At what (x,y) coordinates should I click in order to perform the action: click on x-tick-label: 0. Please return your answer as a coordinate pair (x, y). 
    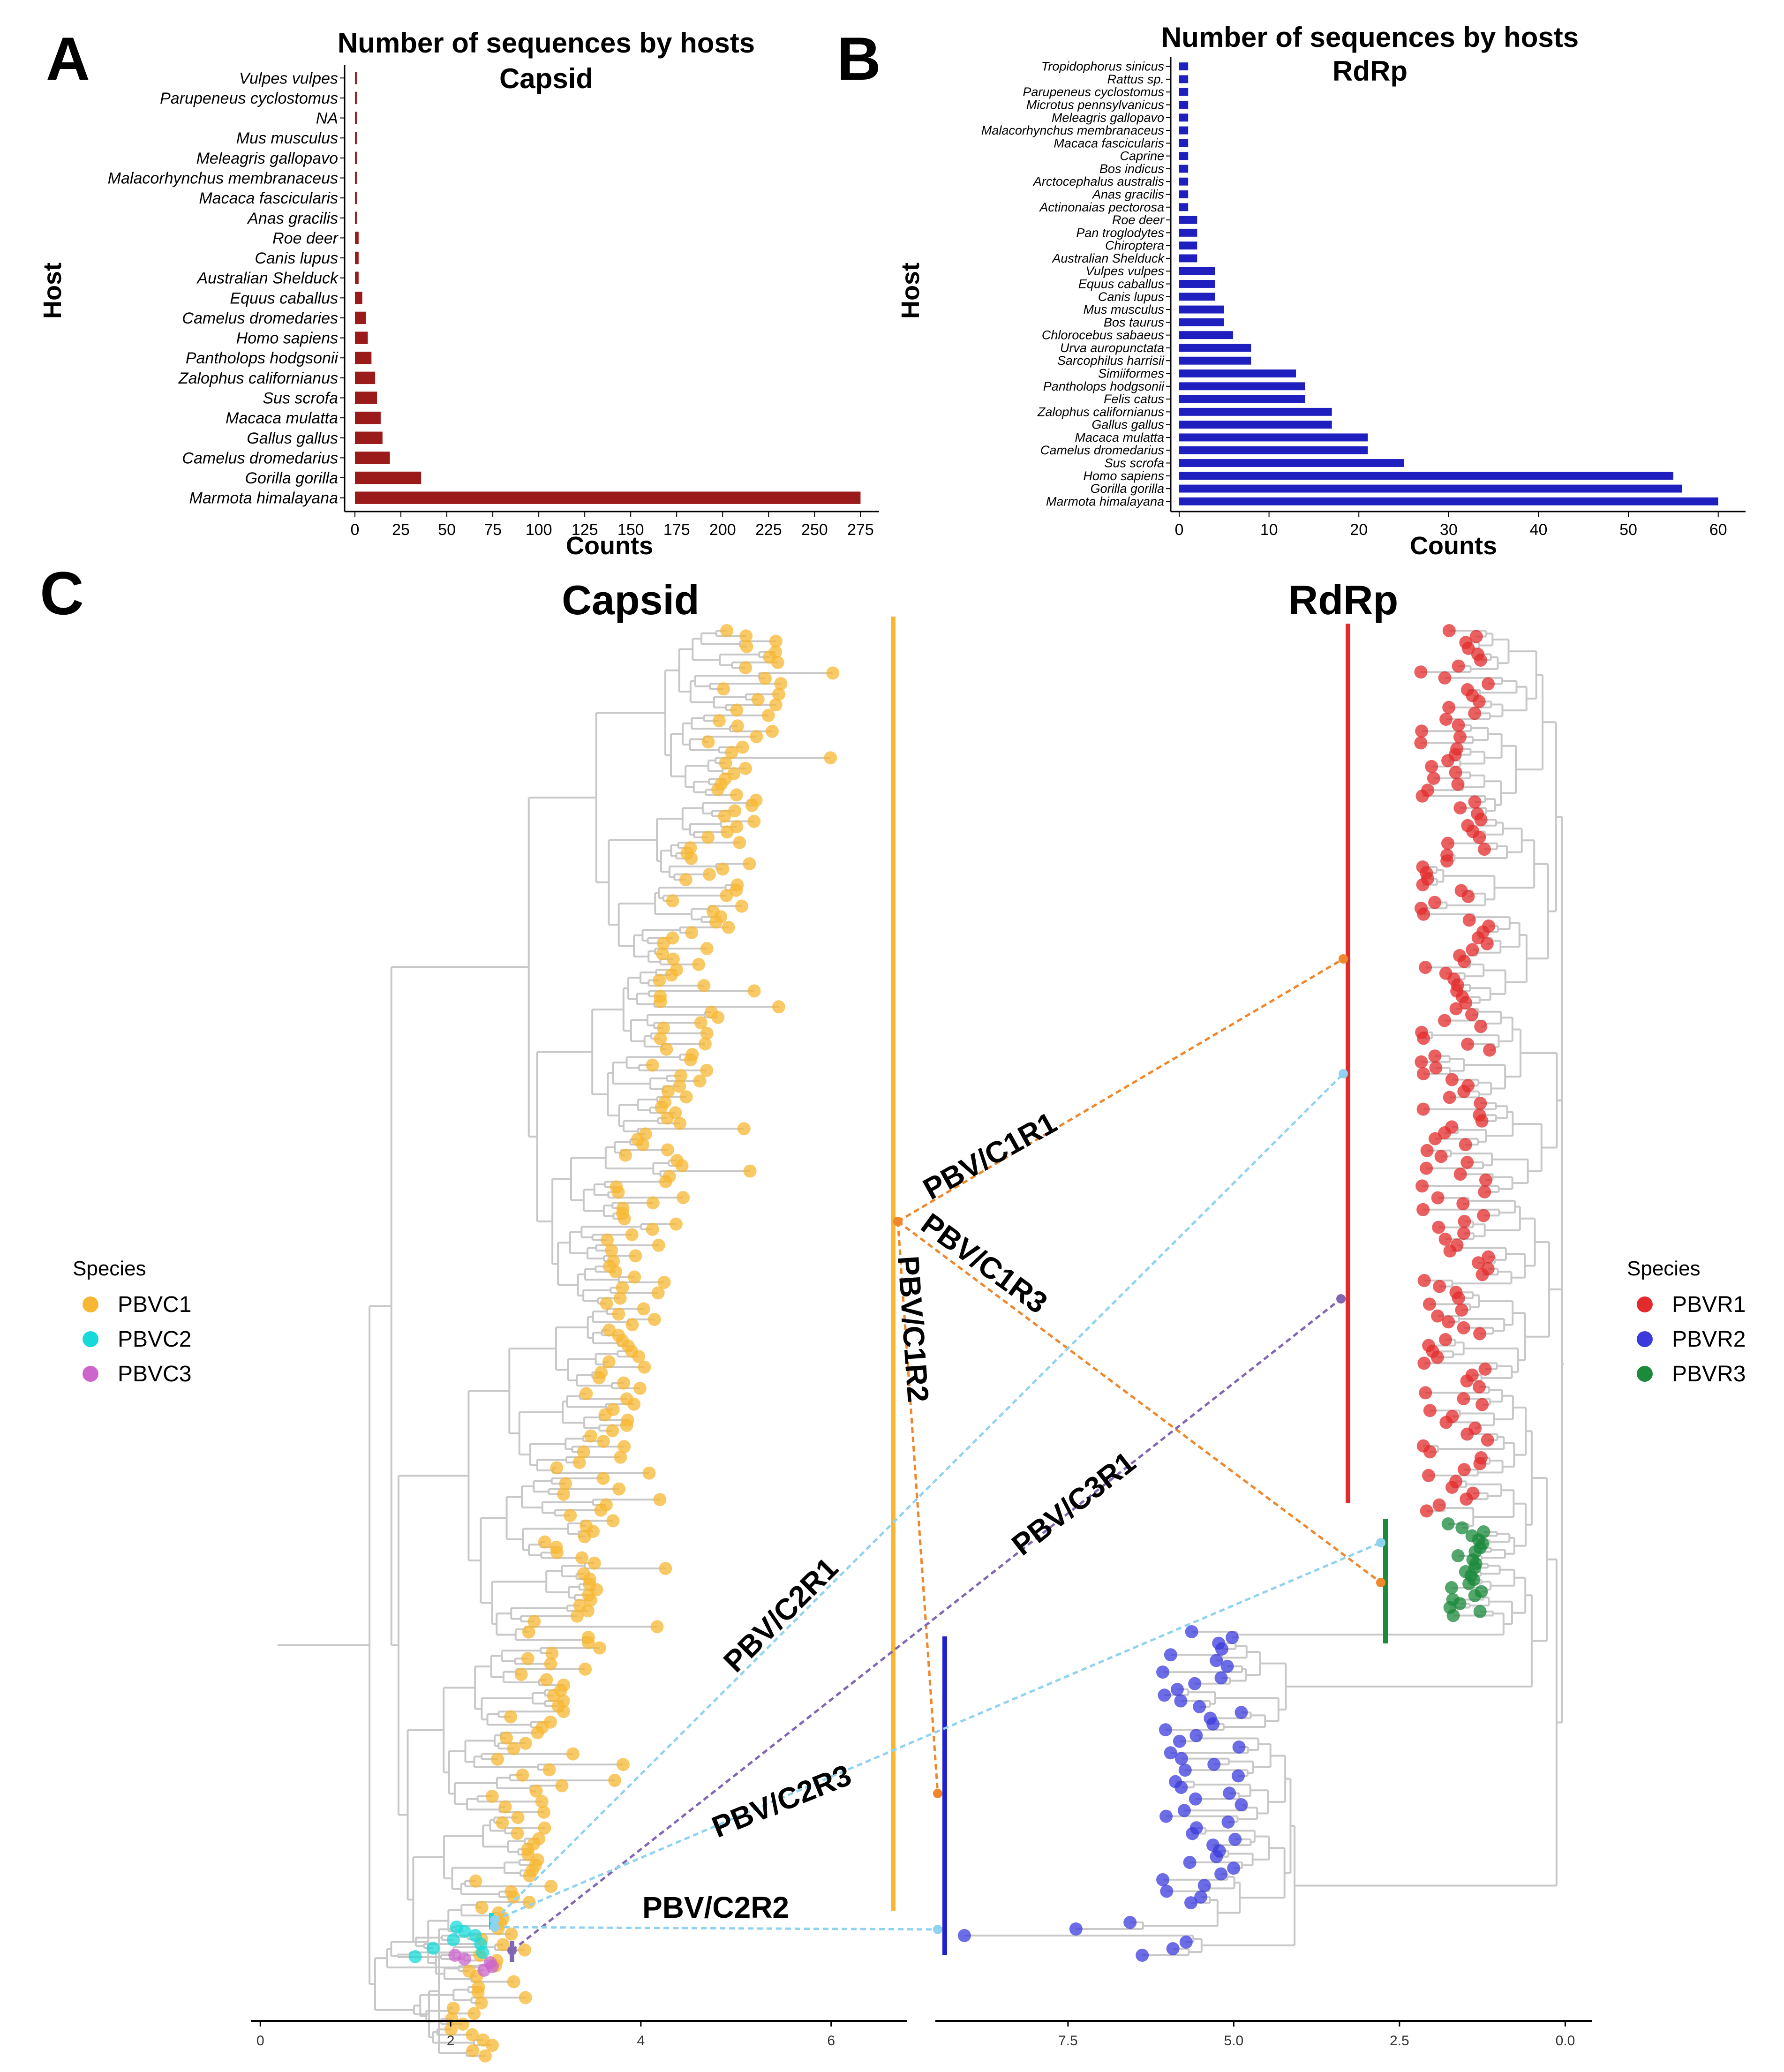
    Looking at the image, I should click on (356, 530).